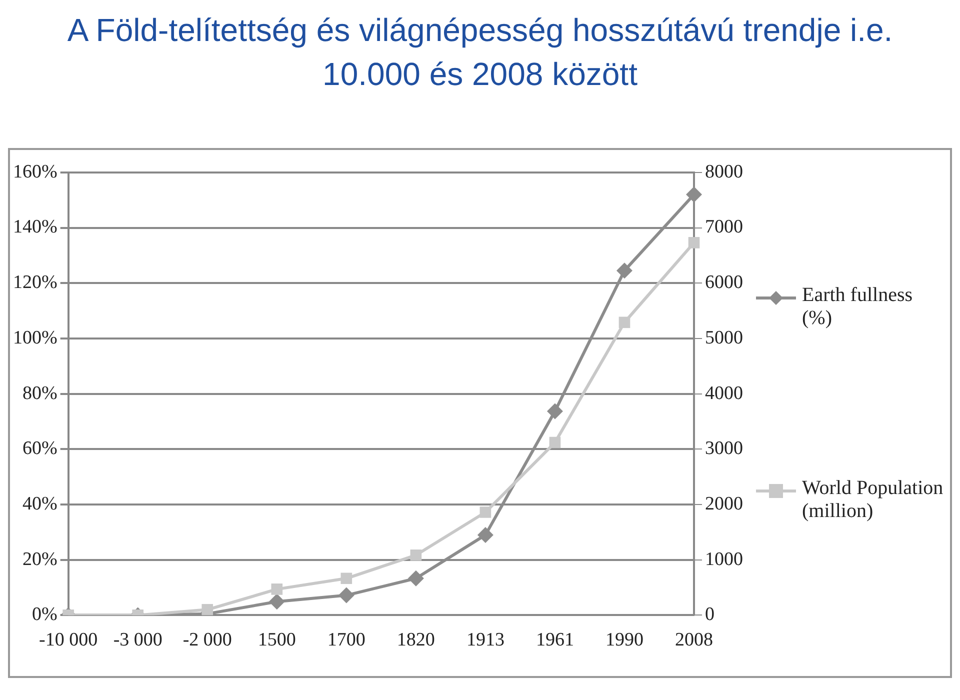 This screenshot has width=960, height=700. What do you see at coordinates (207, 640) in the screenshot?
I see `x-tick-label: -2 000` at bounding box center [207, 640].